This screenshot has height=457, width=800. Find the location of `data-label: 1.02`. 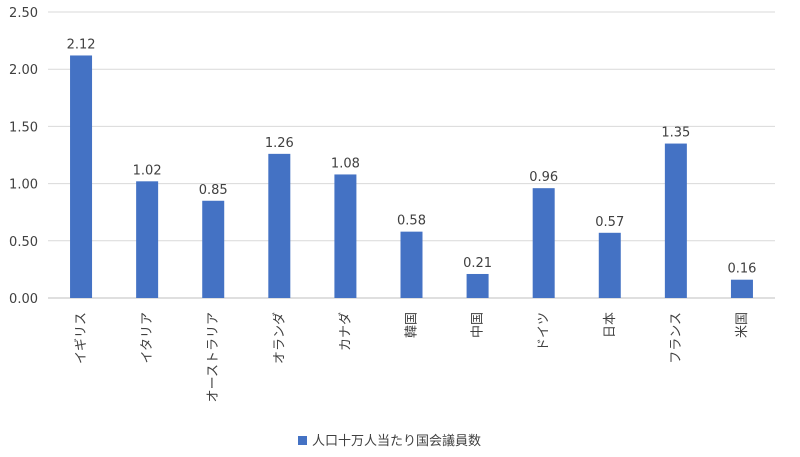

data-label: 1.02 is located at coordinates (147, 170).